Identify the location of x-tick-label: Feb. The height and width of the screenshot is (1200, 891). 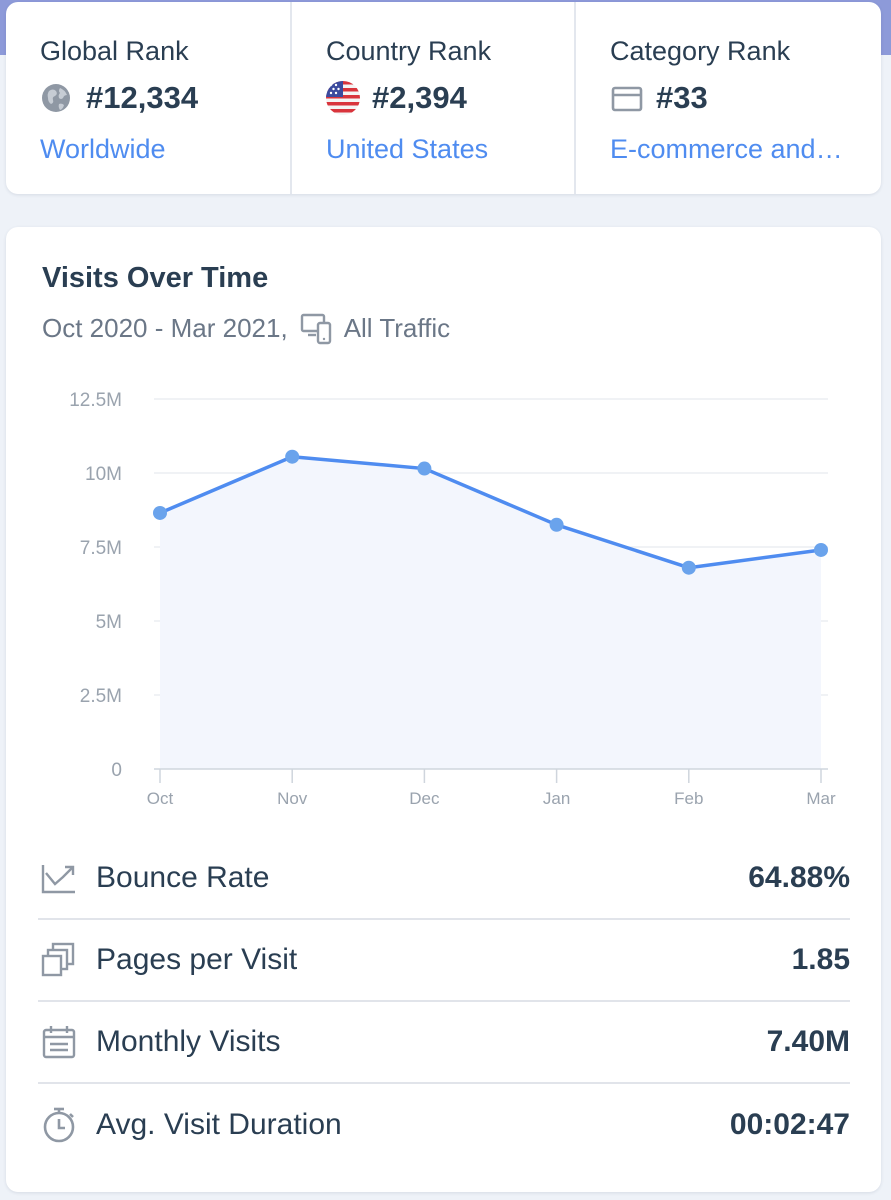
(688, 798).